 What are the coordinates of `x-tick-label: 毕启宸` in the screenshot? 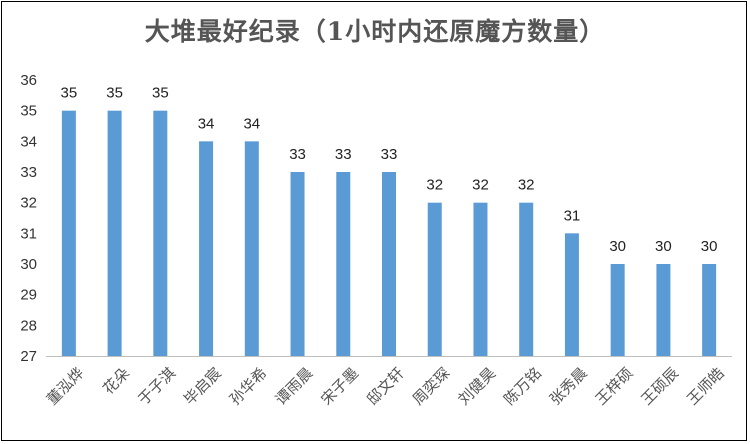 It's located at (202, 386).